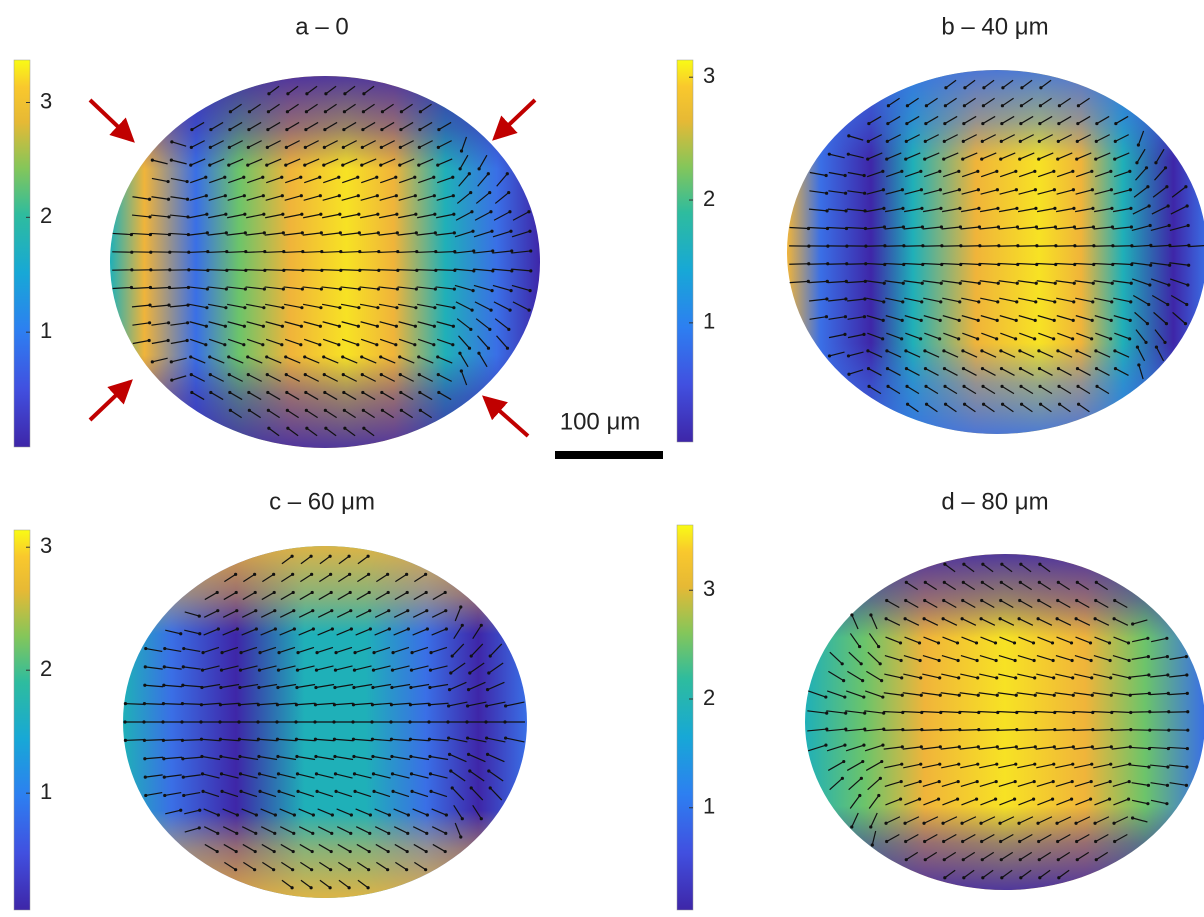  I want to click on colorbar-tick-label: 1, so click(46, 791).